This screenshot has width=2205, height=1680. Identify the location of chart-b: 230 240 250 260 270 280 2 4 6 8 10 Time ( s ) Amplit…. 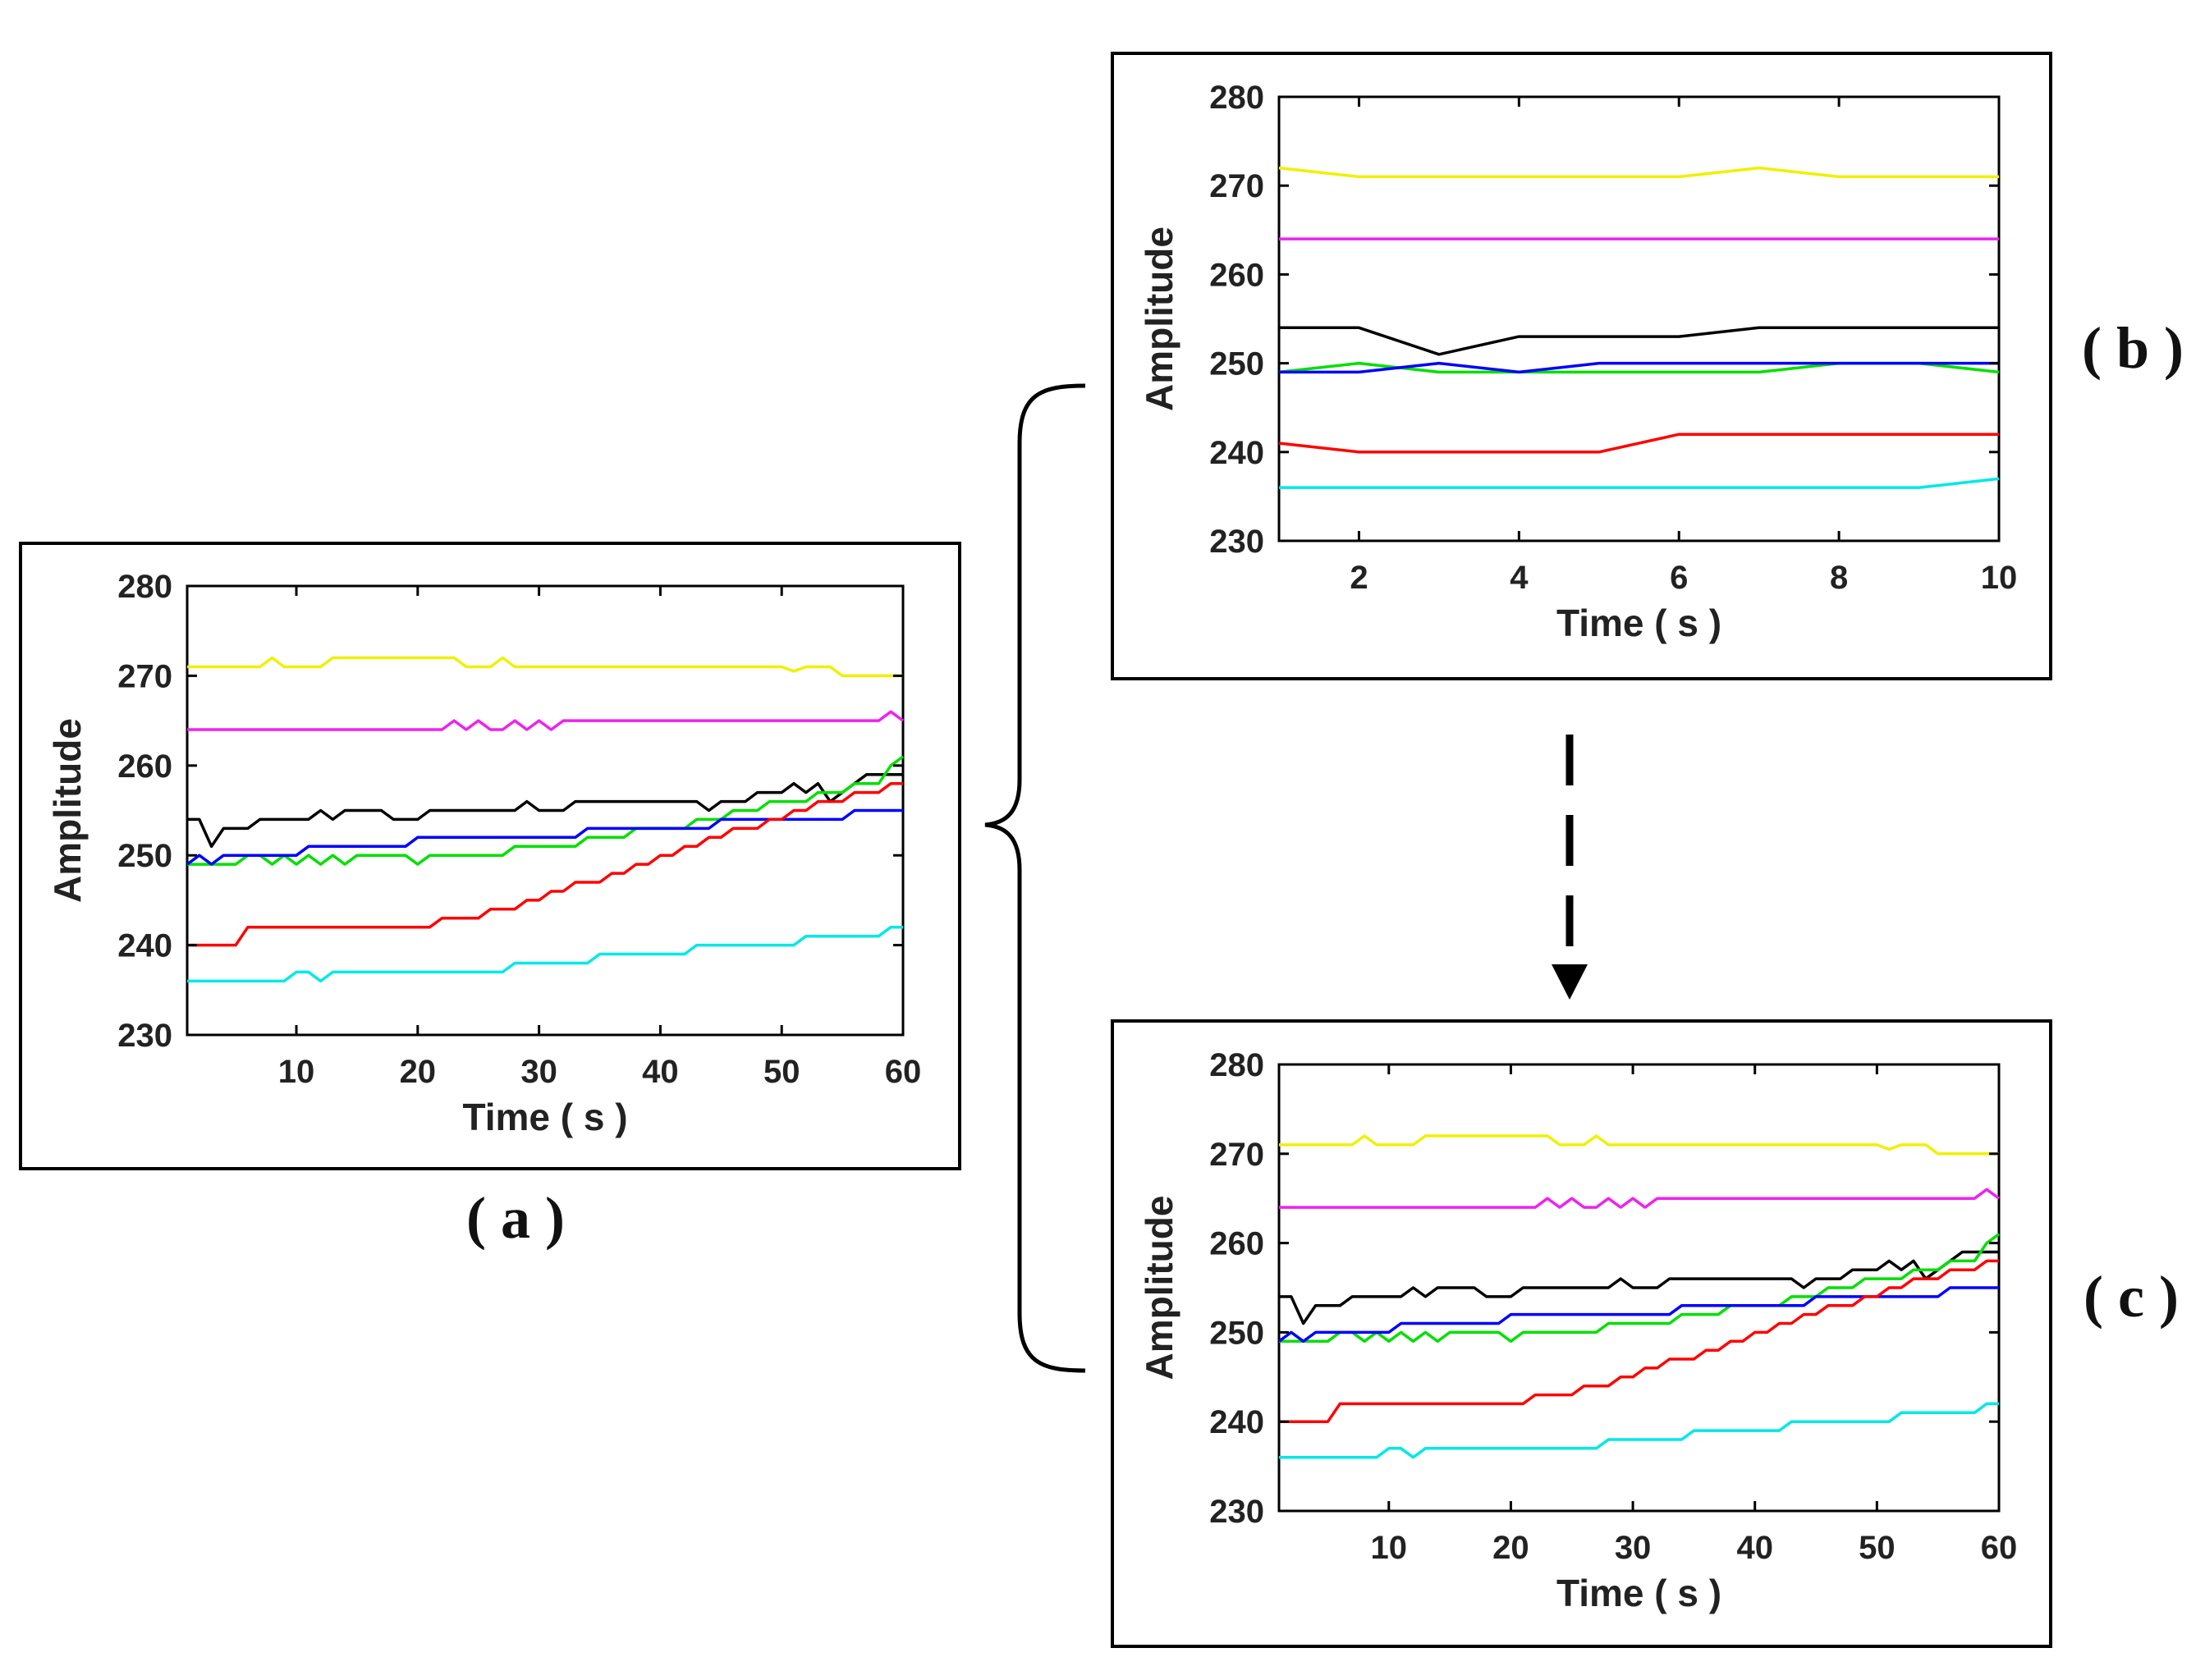
(1577, 362).